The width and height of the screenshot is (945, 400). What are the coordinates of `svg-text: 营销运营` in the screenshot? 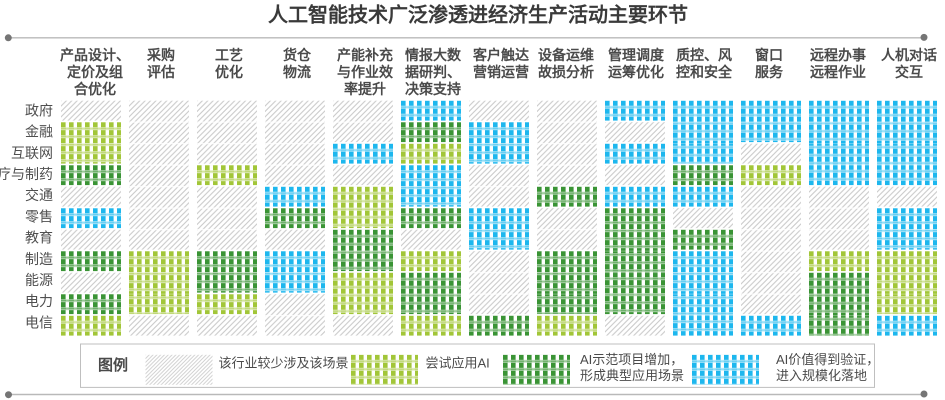 It's located at (501, 72).